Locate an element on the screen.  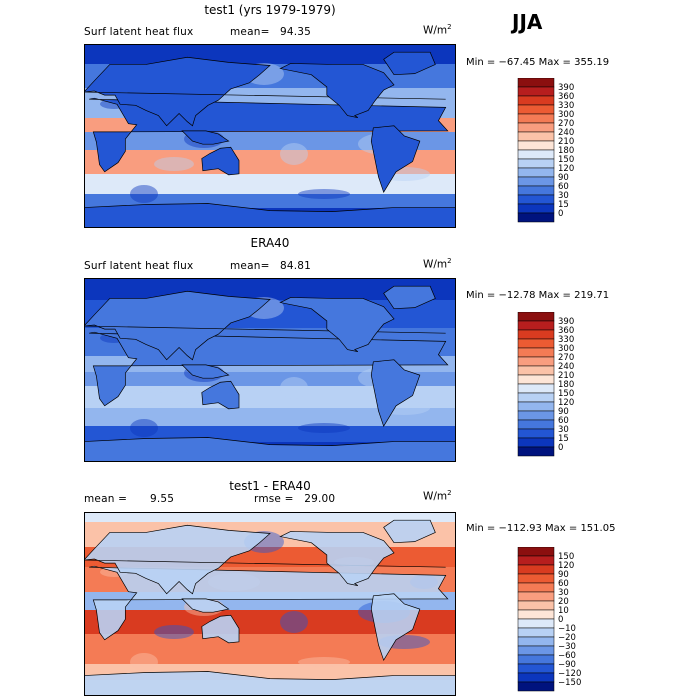
panel-obs-units: W/m2 is located at coordinates (437, 264).